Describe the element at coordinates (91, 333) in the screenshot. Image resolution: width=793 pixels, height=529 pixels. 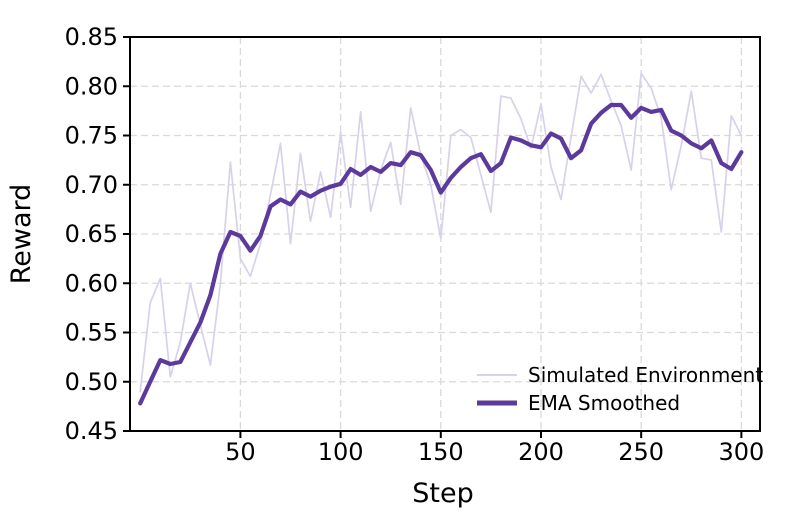
I see `y-tick-label-0.55: 0.55` at that location.